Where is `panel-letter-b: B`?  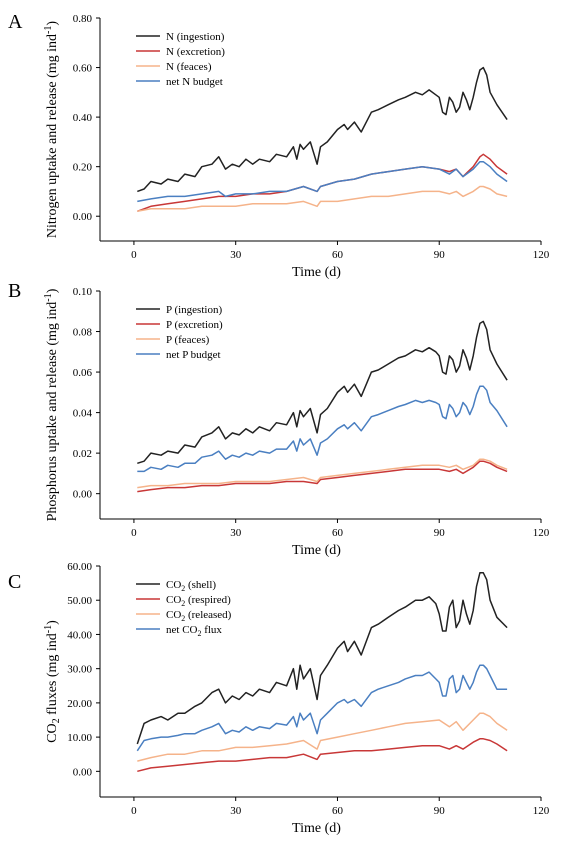 panel-letter-b: B is located at coordinates (14, 291).